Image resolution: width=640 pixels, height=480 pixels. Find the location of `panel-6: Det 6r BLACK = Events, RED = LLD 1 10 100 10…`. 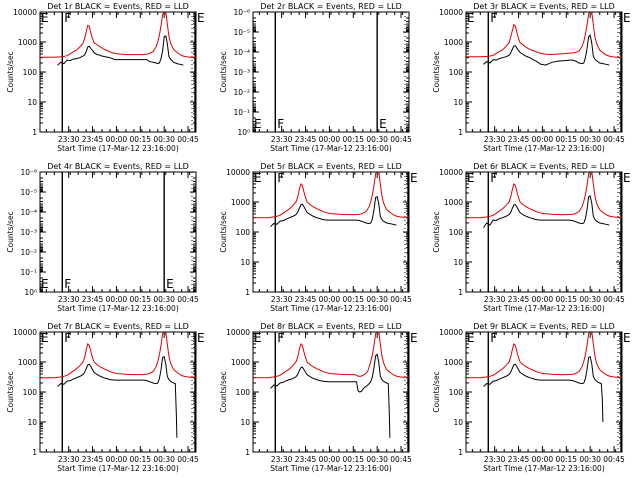

panel-6: Det 6r BLACK = Events, RED = LLD 1 10 100 10… is located at coordinates (531, 237).